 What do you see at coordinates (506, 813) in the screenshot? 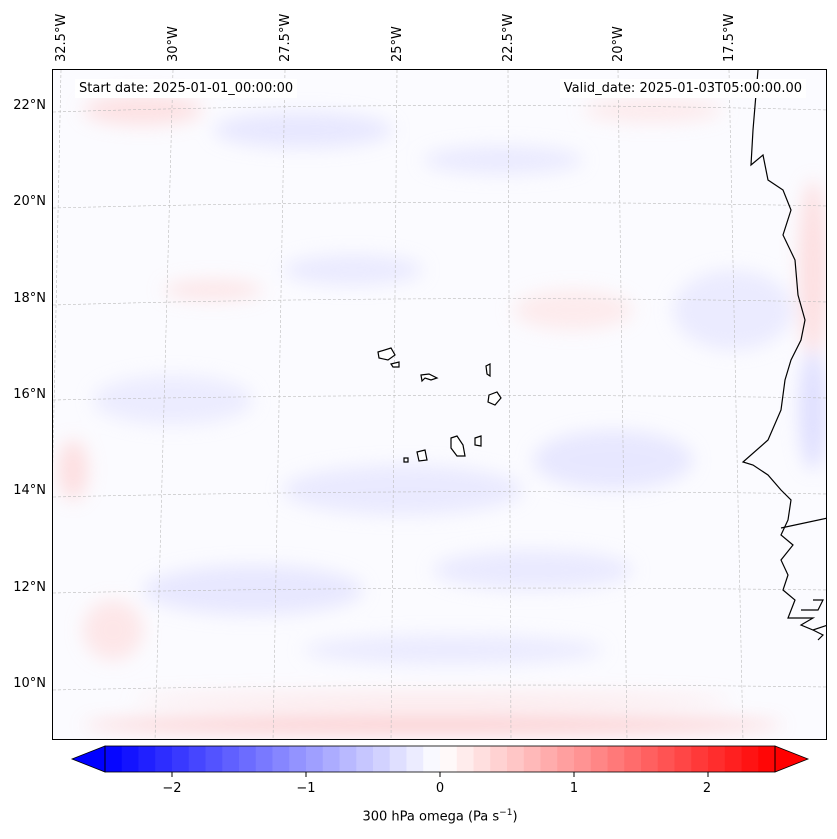
I see `colorbar-label-exponent: −1` at bounding box center [506, 813].